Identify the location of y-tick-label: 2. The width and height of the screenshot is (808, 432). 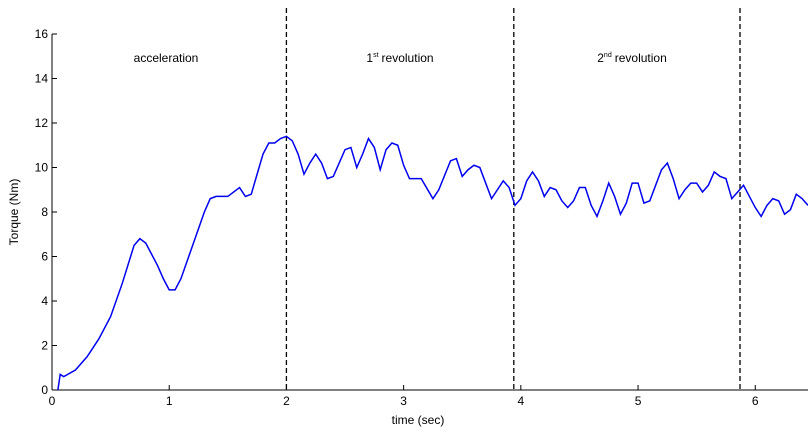
(44, 346).